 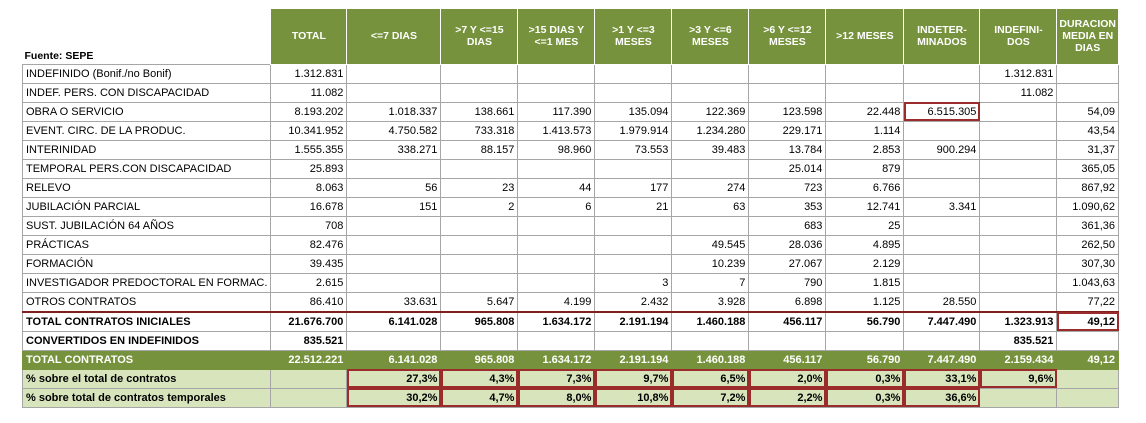 What do you see at coordinates (787, 359) in the screenshot?
I see `table-cell: 456.117` at bounding box center [787, 359].